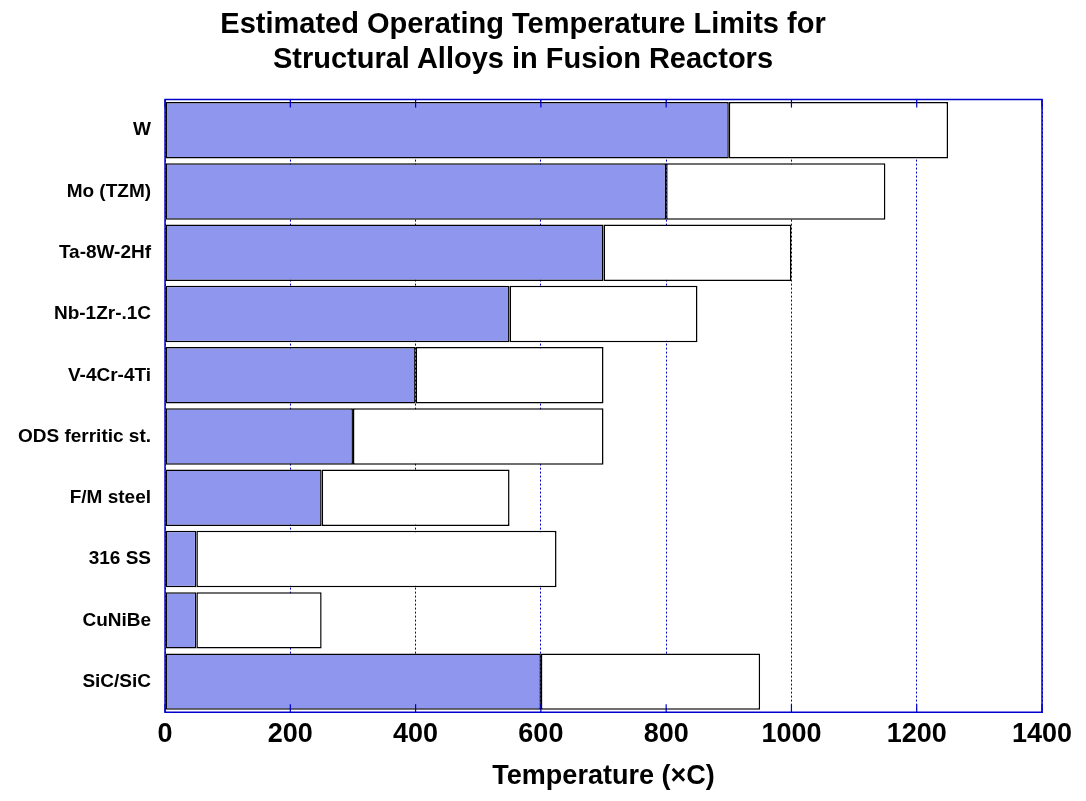 The image size is (1086, 801). What do you see at coordinates (117, 619) in the screenshot?
I see `y-tick-label: CuNiBe` at bounding box center [117, 619].